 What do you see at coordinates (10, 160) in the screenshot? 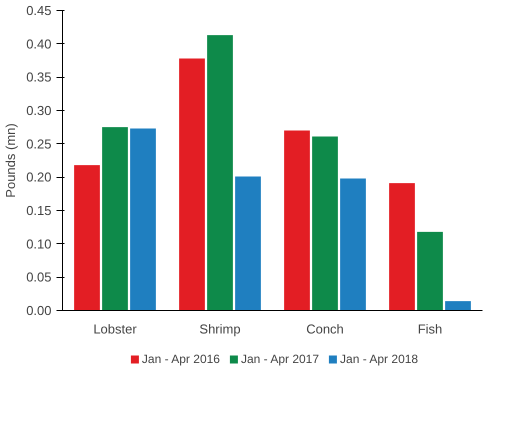
I see `y-axis-title: Pounds (mn)` at bounding box center [10, 160].